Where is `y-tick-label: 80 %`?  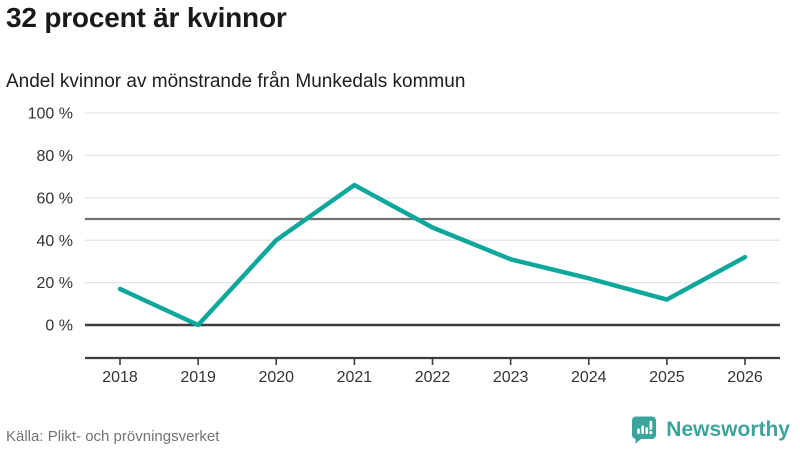 y-tick-label: 80 % is located at coordinates (55, 156).